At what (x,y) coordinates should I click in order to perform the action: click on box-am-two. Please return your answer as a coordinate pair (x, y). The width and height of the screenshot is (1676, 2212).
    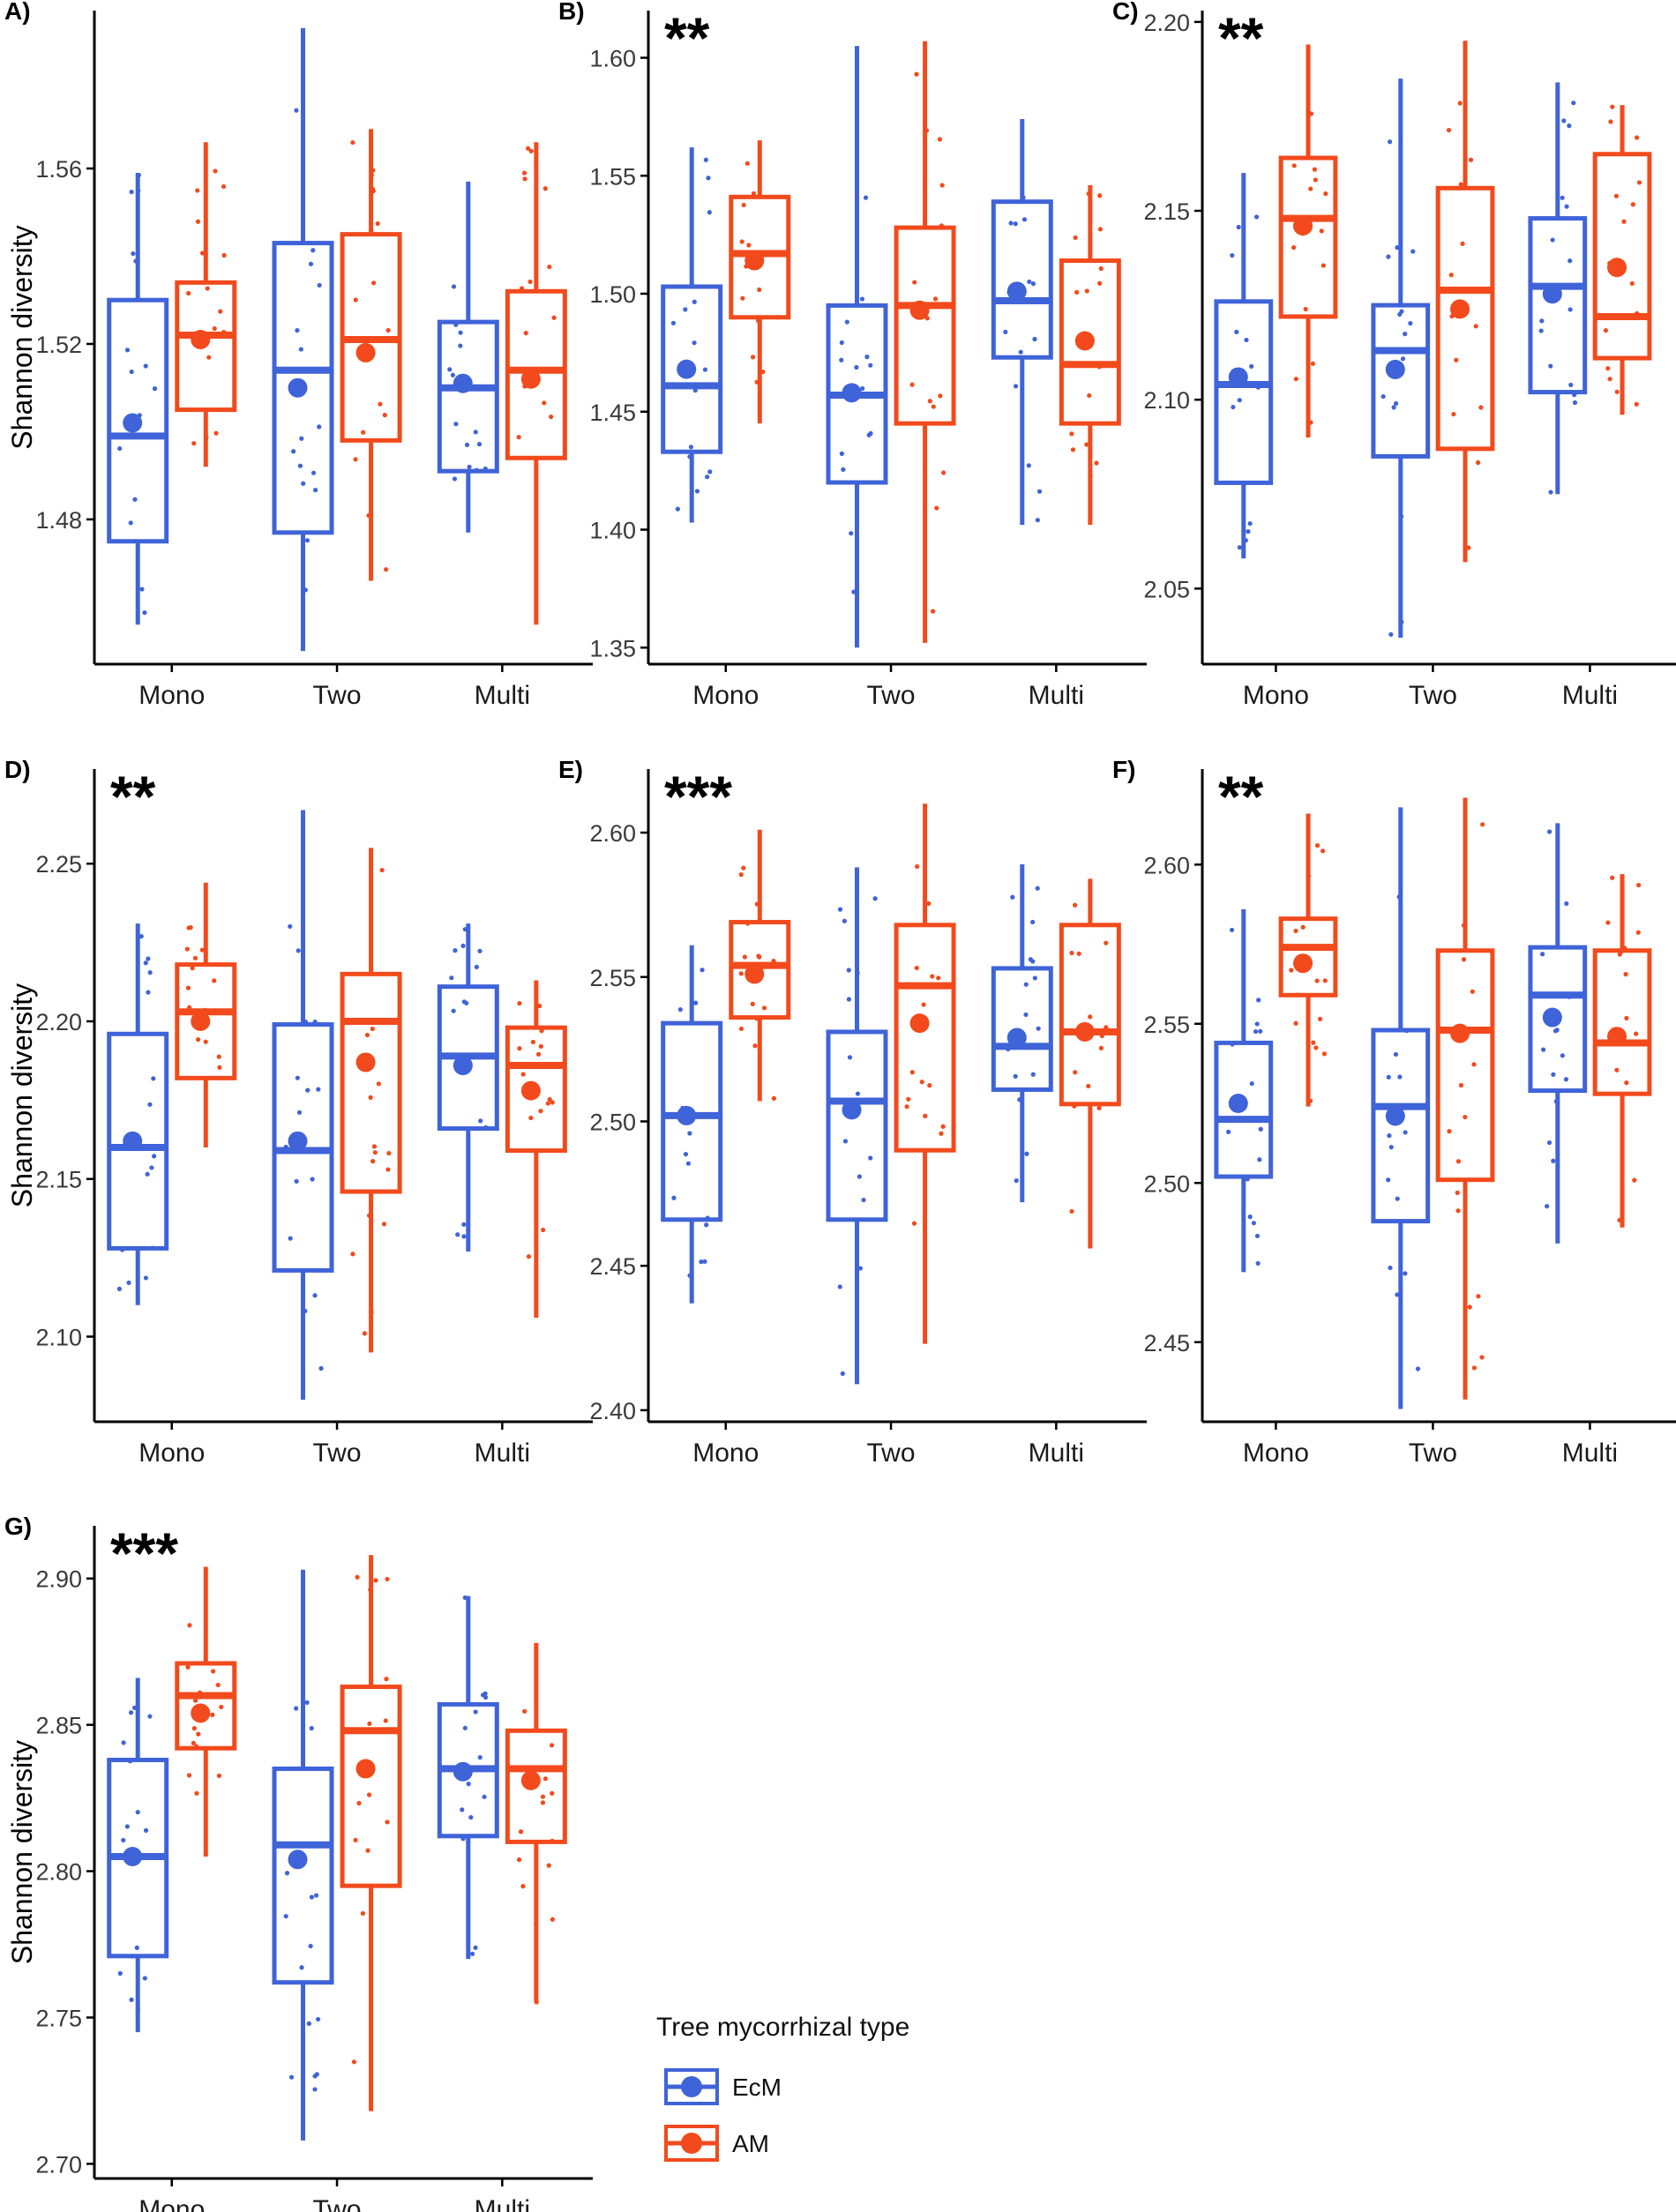
    Looking at the image, I should click on (371, 1100).